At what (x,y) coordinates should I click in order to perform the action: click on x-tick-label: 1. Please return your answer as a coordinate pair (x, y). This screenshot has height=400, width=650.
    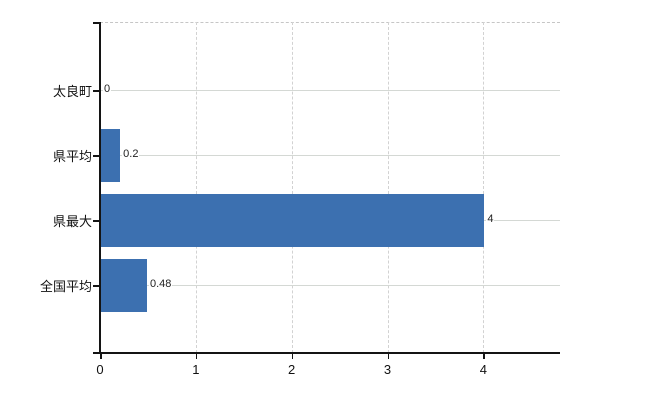
    Looking at the image, I should click on (196, 369).